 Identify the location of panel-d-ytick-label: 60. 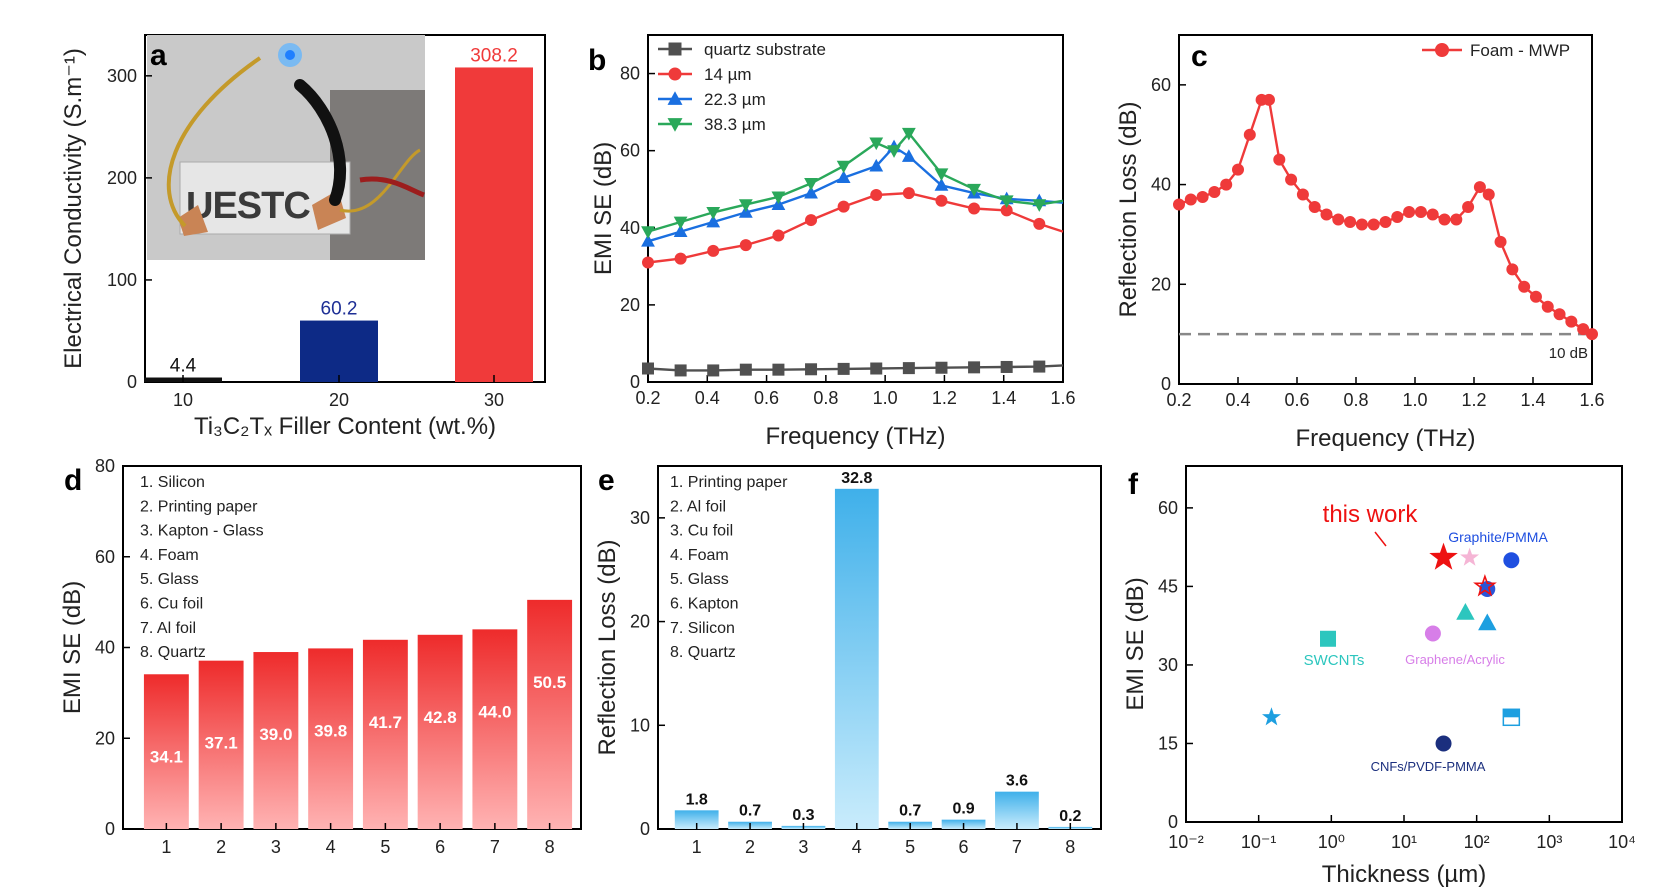
(105, 557).